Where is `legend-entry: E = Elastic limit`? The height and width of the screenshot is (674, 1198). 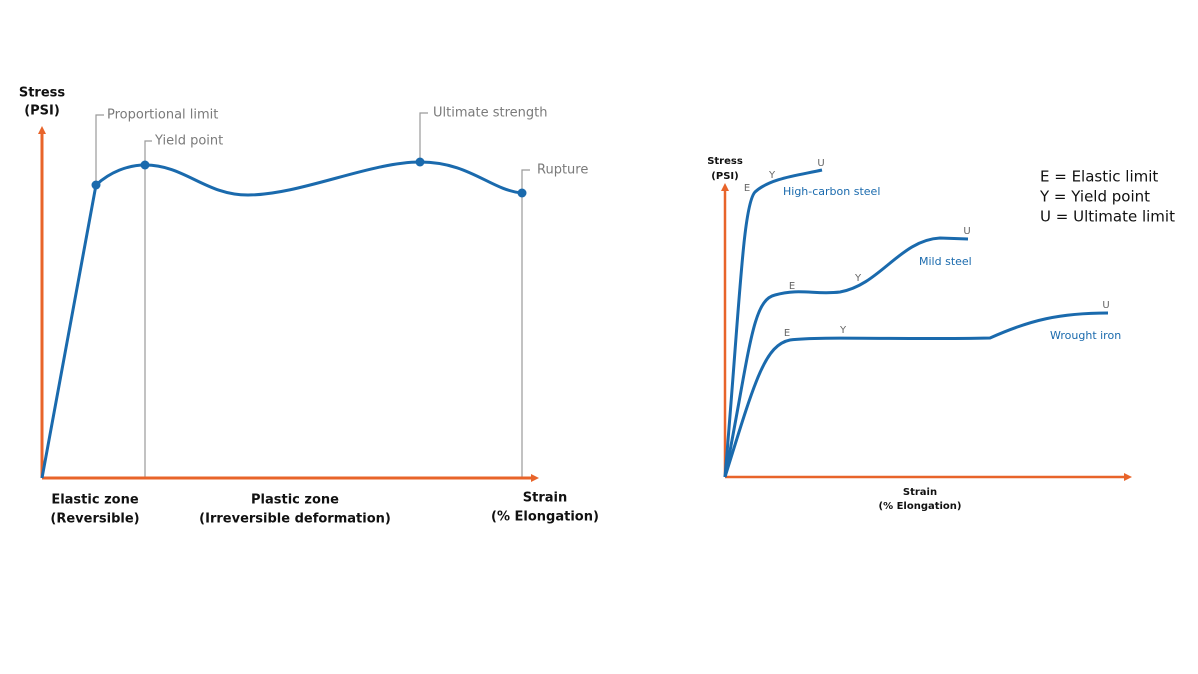
legend-entry: E = Elastic limit is located at coordinates (1099, 177).